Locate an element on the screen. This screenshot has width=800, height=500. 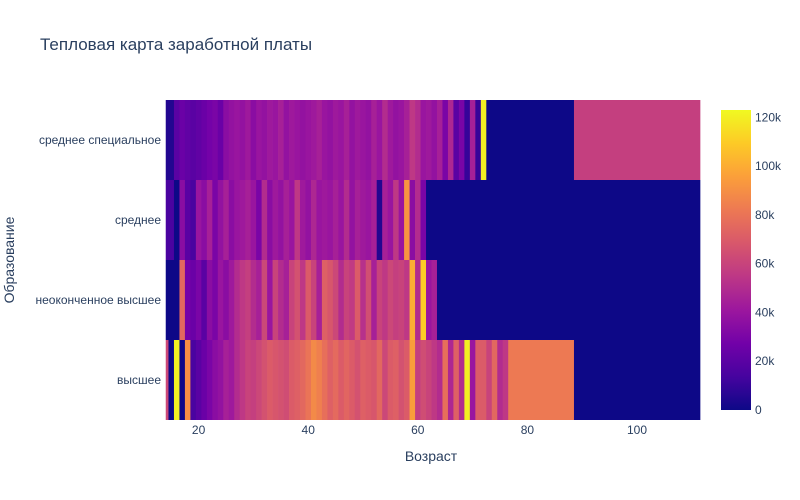
colorbar-tick-label: 80k is located at coordinates (765, 215).